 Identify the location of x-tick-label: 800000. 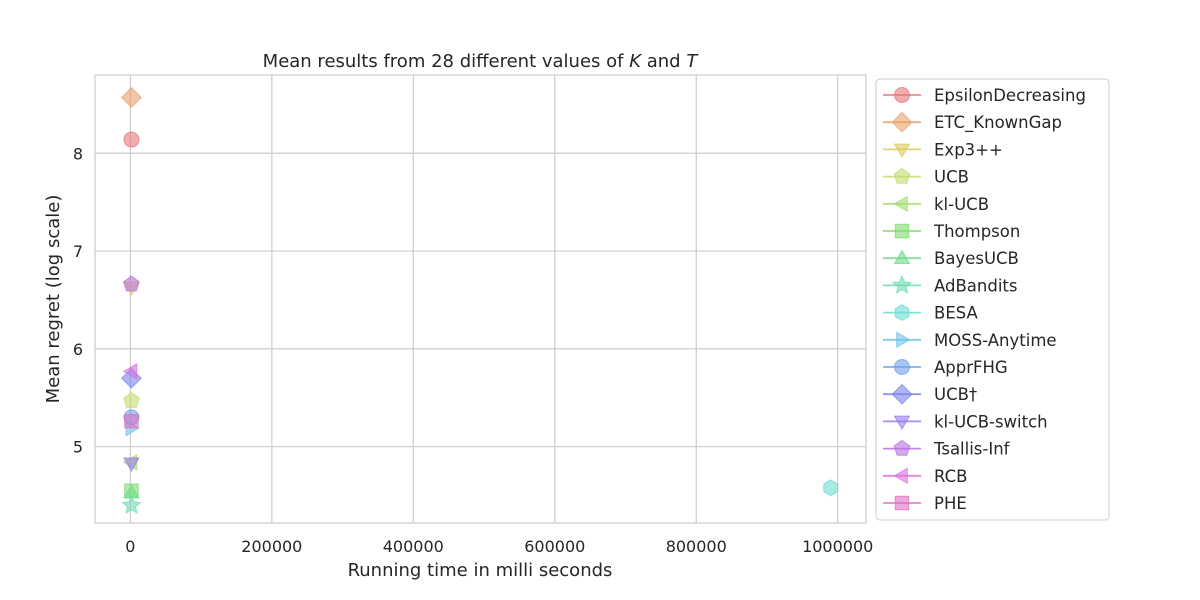
(696, 546).